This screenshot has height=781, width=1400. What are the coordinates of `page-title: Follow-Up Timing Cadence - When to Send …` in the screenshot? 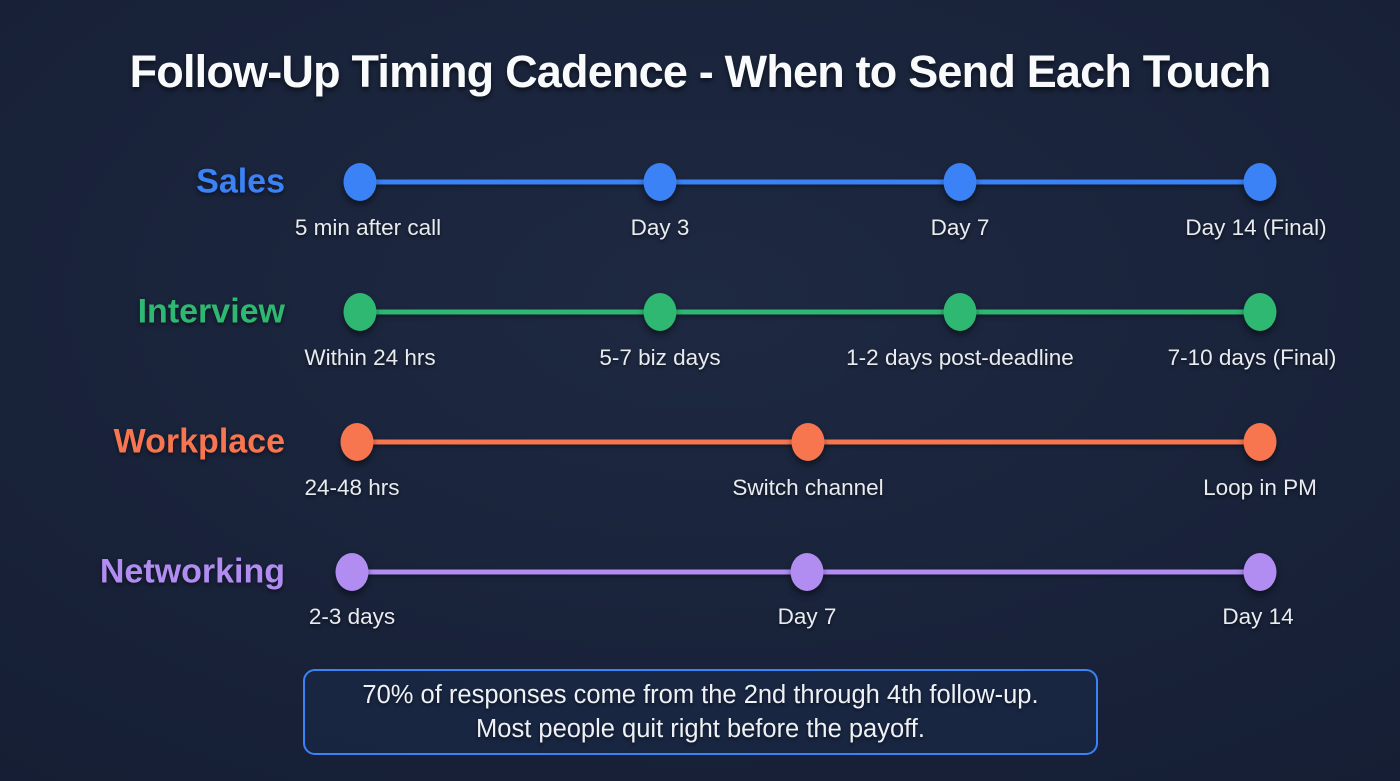 It's located at (700, 71).